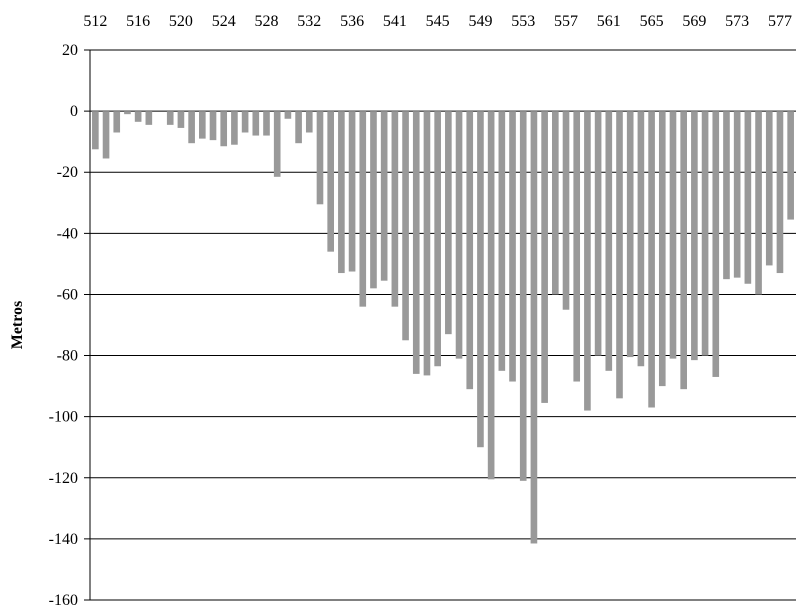  I want to click on x-tick-label: 536, so click(352, 21).